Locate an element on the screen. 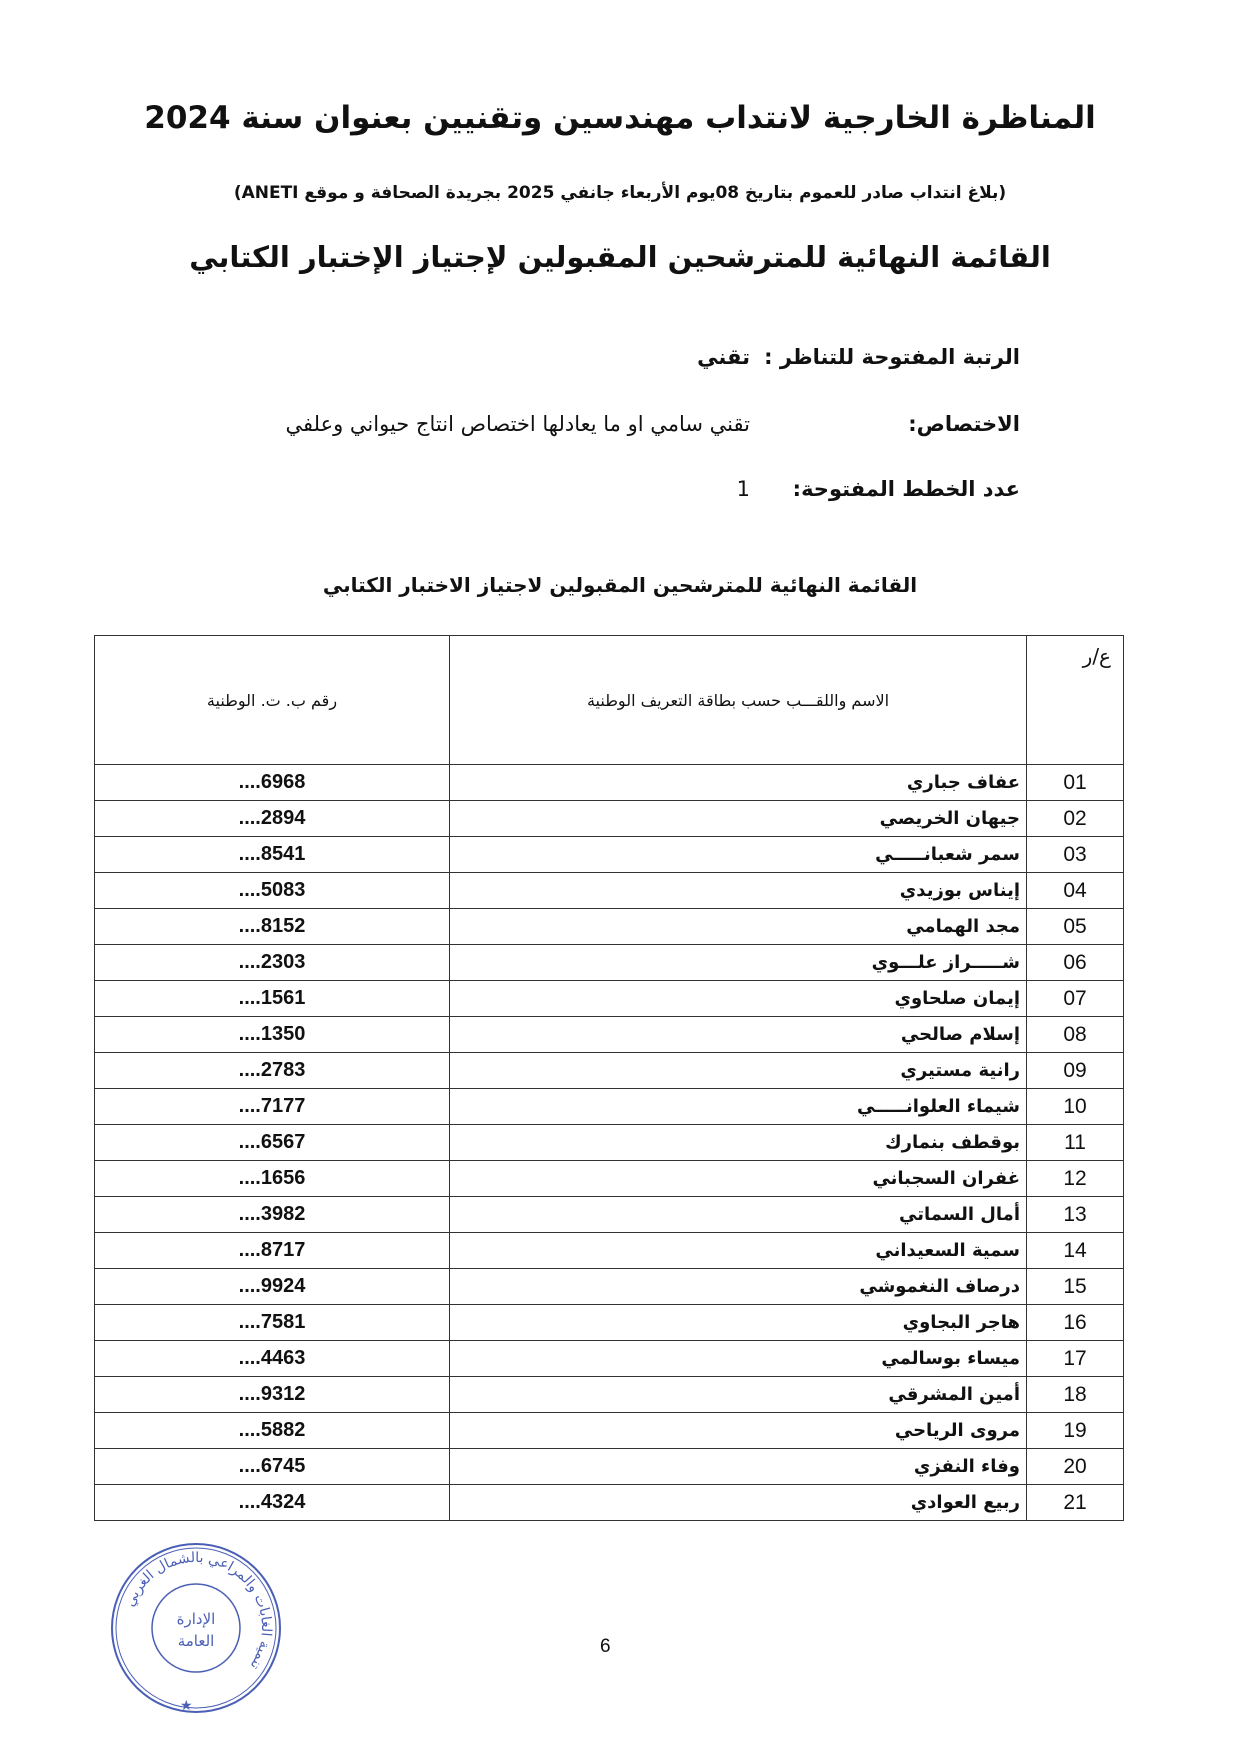 The height and width of the screenshot is (1755, 1240). table-row: 21 ربيع العوادي ....4324 is located at coordinates (609, 1502).